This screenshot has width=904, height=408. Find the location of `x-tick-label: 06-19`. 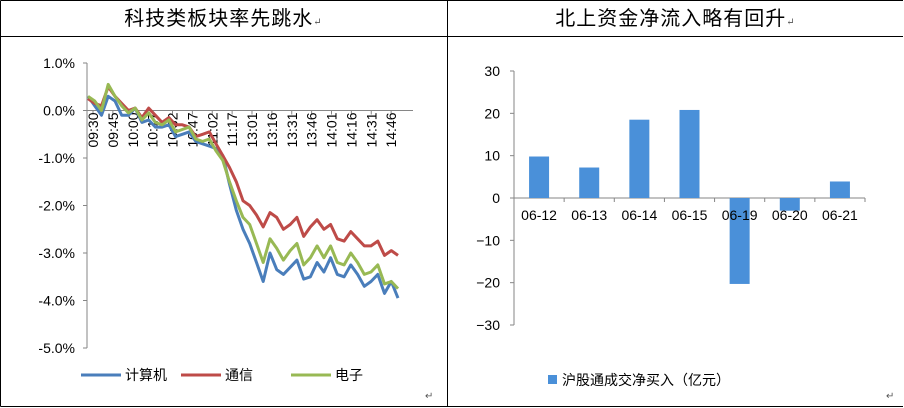

x-tick-label: 06-19 is located at coordinates (740, 215).